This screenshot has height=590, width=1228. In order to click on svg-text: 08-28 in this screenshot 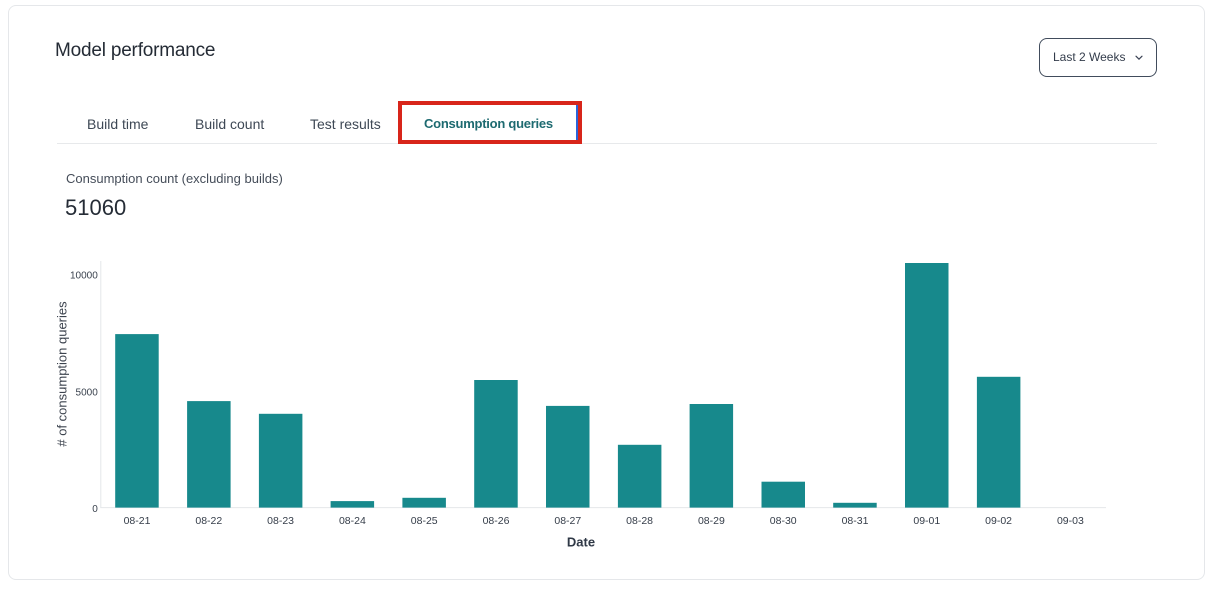, I will do `click(639, 521)`.